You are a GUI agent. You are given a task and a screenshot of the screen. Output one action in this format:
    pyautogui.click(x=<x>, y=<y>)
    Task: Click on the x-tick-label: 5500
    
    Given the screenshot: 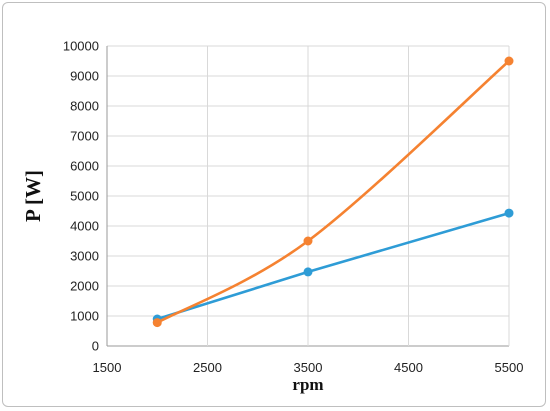 What is the action you would take?
    pyautogui.click(x=509, y=367)
    